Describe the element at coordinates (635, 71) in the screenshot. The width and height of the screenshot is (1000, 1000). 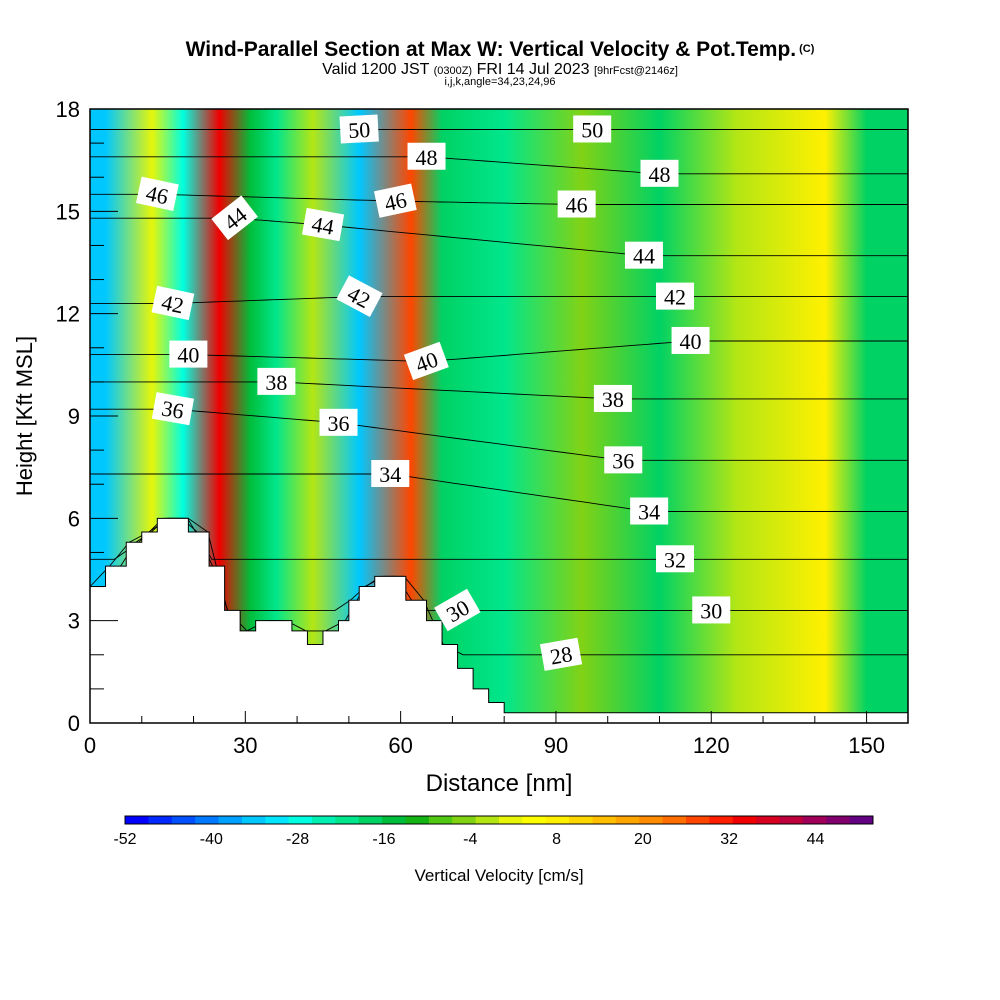
I see `forecast-info: [9hrFcst@2146z]` at that location.